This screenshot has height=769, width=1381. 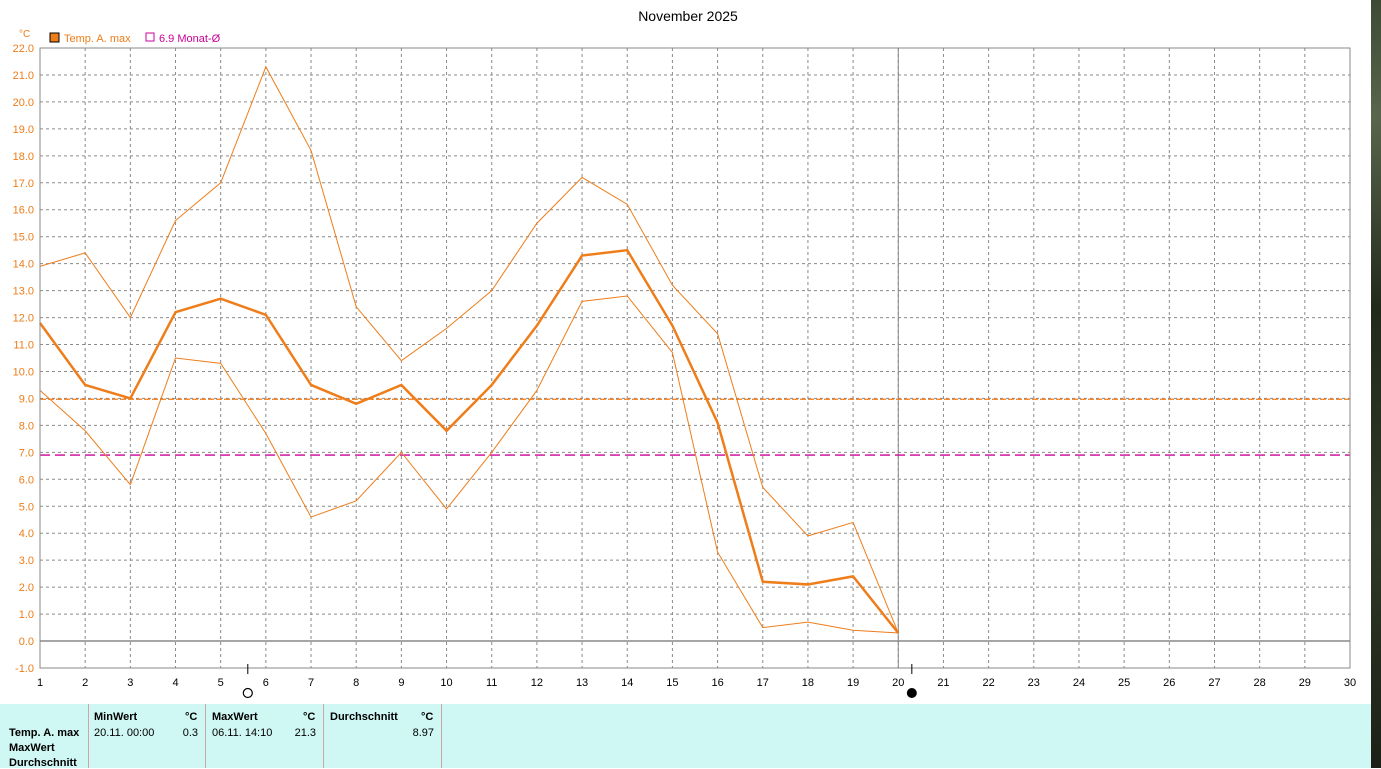 I want to click on x-tick-label: 27, so click(x=1214, y=683).